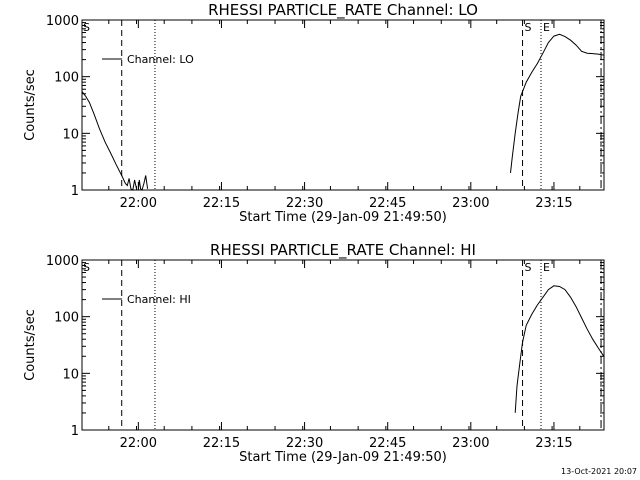 The width and height of the screenshot is (640, 480). What do you see at coordinates (343, 250) in the screenshot?
I see `chart-title: RHESSI PARTICLE_RATE Channel: HI` at bounding box center [343, 250].